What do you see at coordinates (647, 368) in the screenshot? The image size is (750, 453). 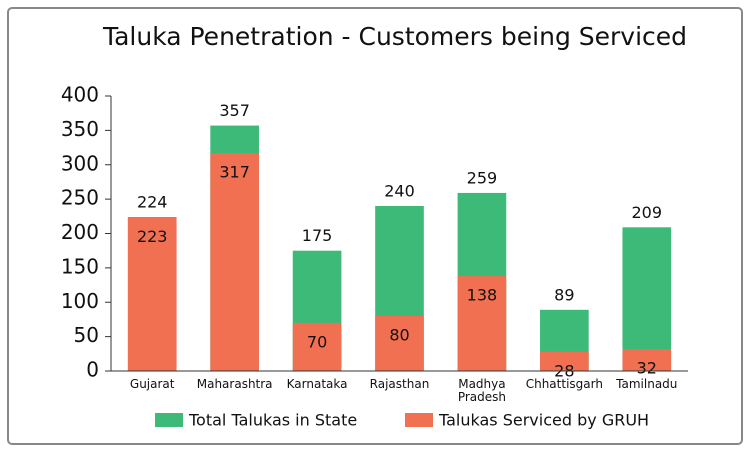 I see `data-label: 32` at bounding box center [647, 368].